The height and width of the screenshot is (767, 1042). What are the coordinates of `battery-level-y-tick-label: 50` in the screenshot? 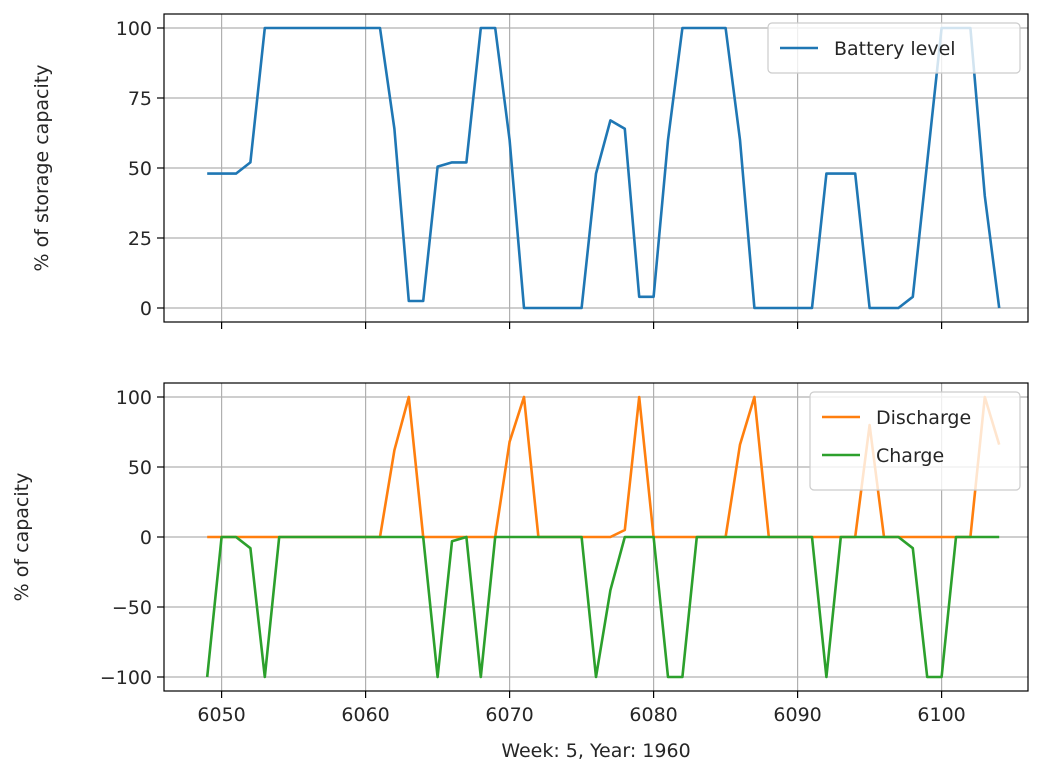 It's located at (140, 169).